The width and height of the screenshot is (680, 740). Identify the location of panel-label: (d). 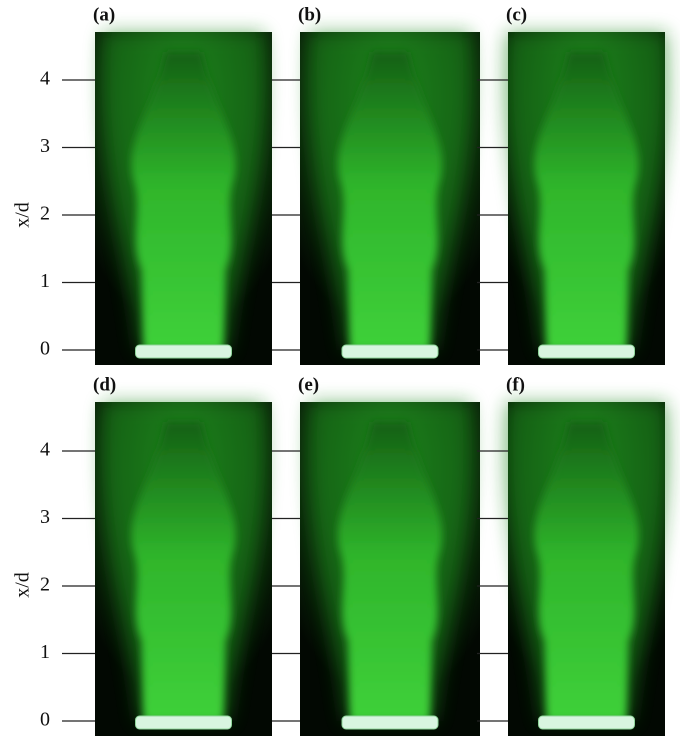
(104, 384).